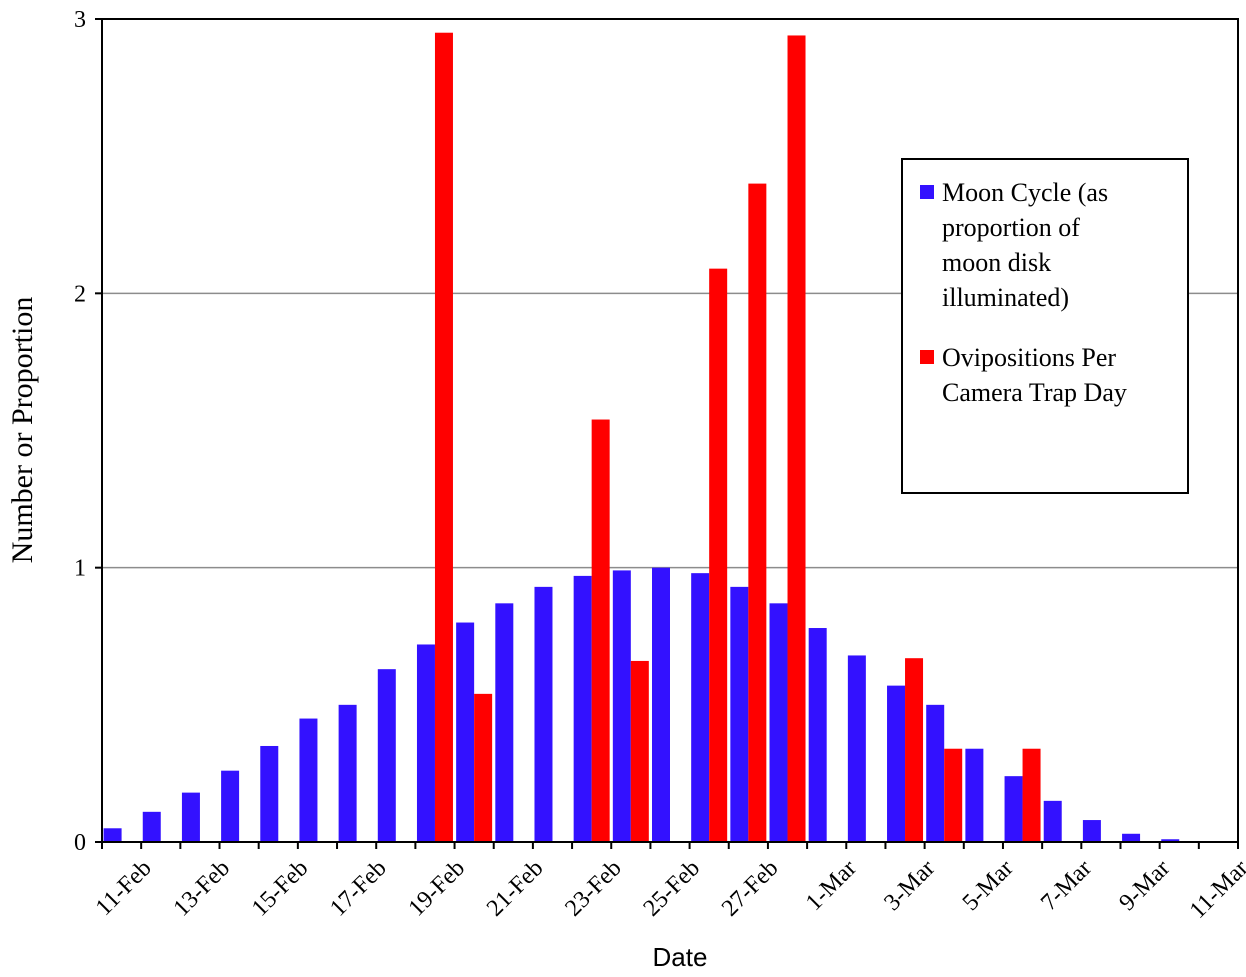  What do you see at coordinates (621, 706) in the screenshot?
I see `bar-moon-24-Feb` at bounding box center [621, 706].